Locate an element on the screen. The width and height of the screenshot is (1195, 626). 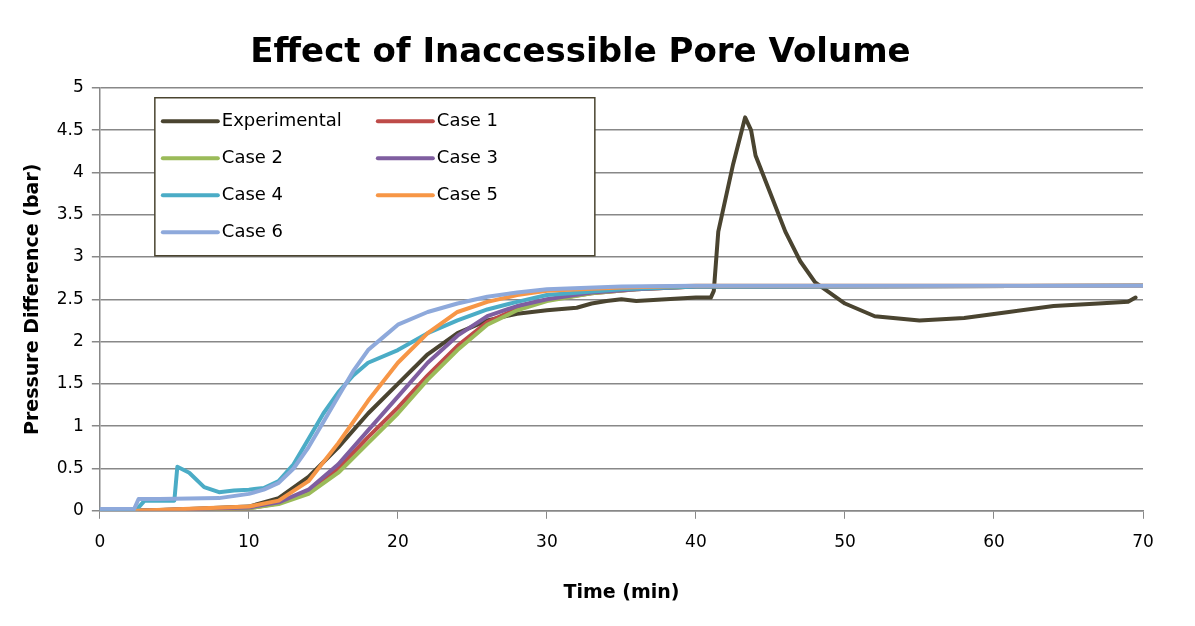
x-tick-label: 20 is located at coordinates (398, 541).